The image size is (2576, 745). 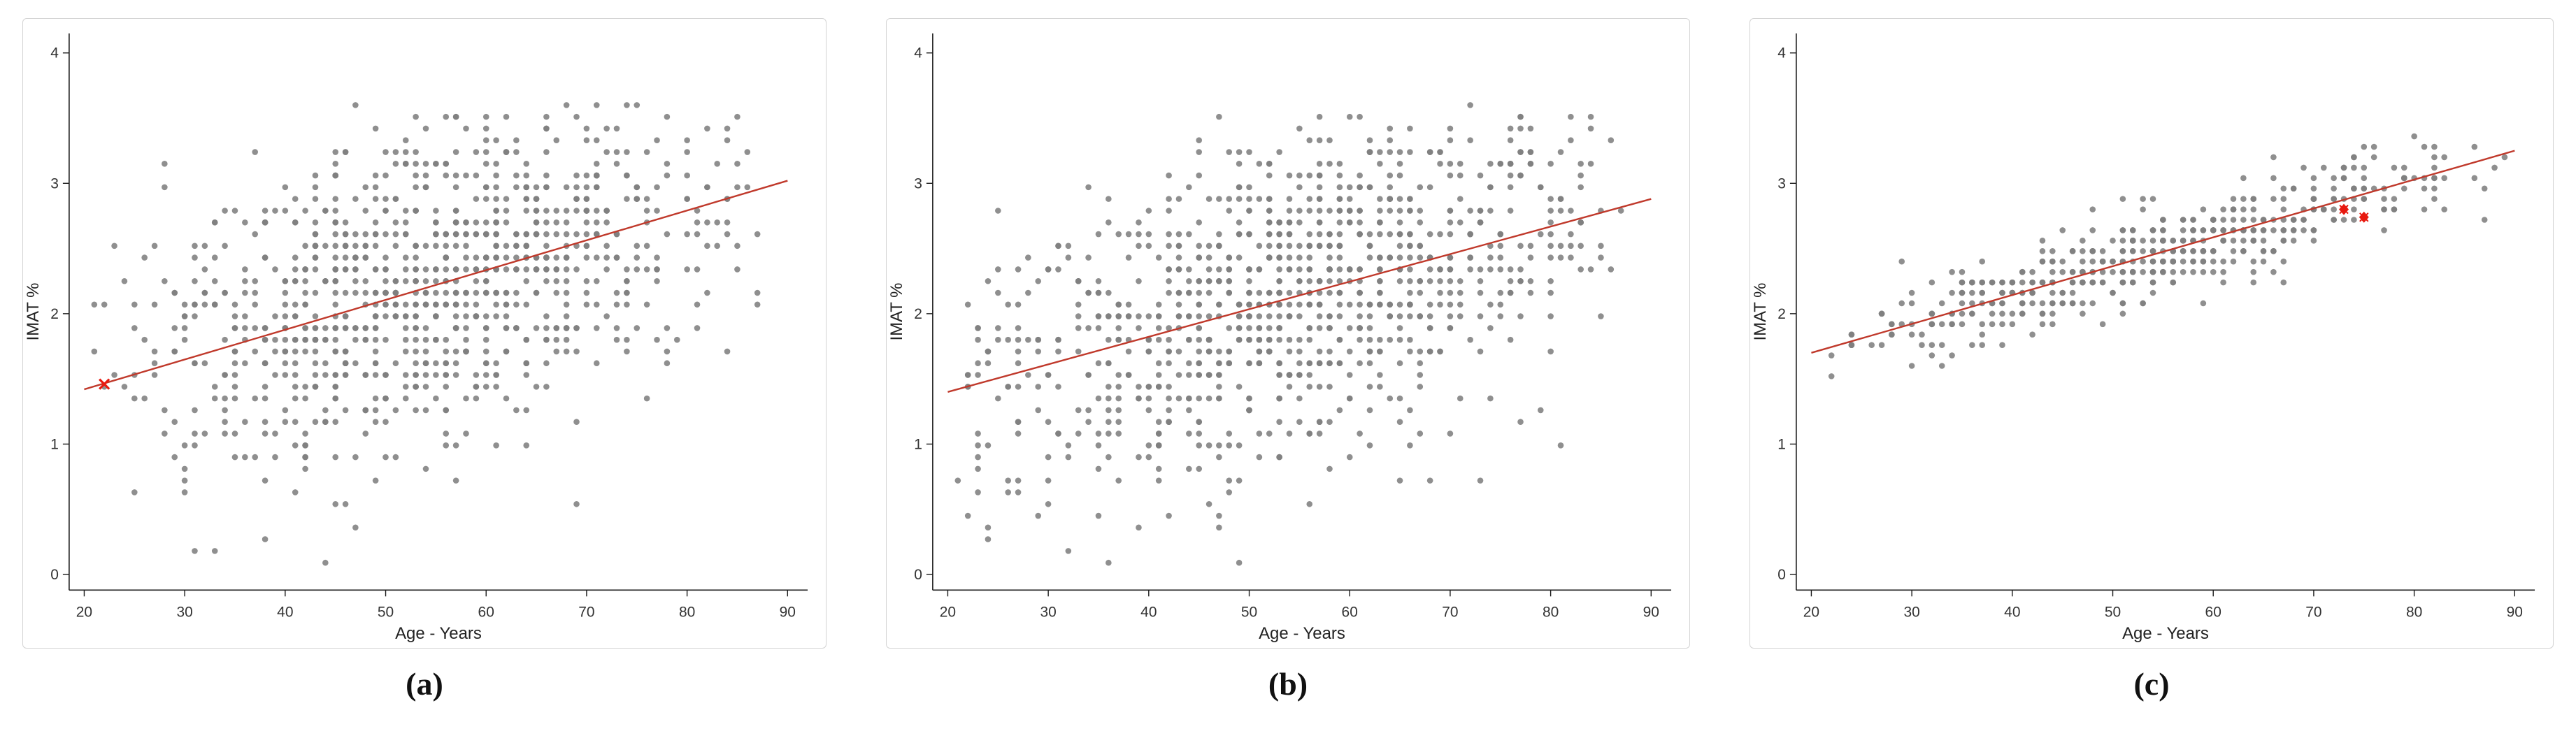 What do you see at coordinates (424, 684) in the screenshot?
I see `panel-caption-a: (a)` at bounding box center [424, 684].